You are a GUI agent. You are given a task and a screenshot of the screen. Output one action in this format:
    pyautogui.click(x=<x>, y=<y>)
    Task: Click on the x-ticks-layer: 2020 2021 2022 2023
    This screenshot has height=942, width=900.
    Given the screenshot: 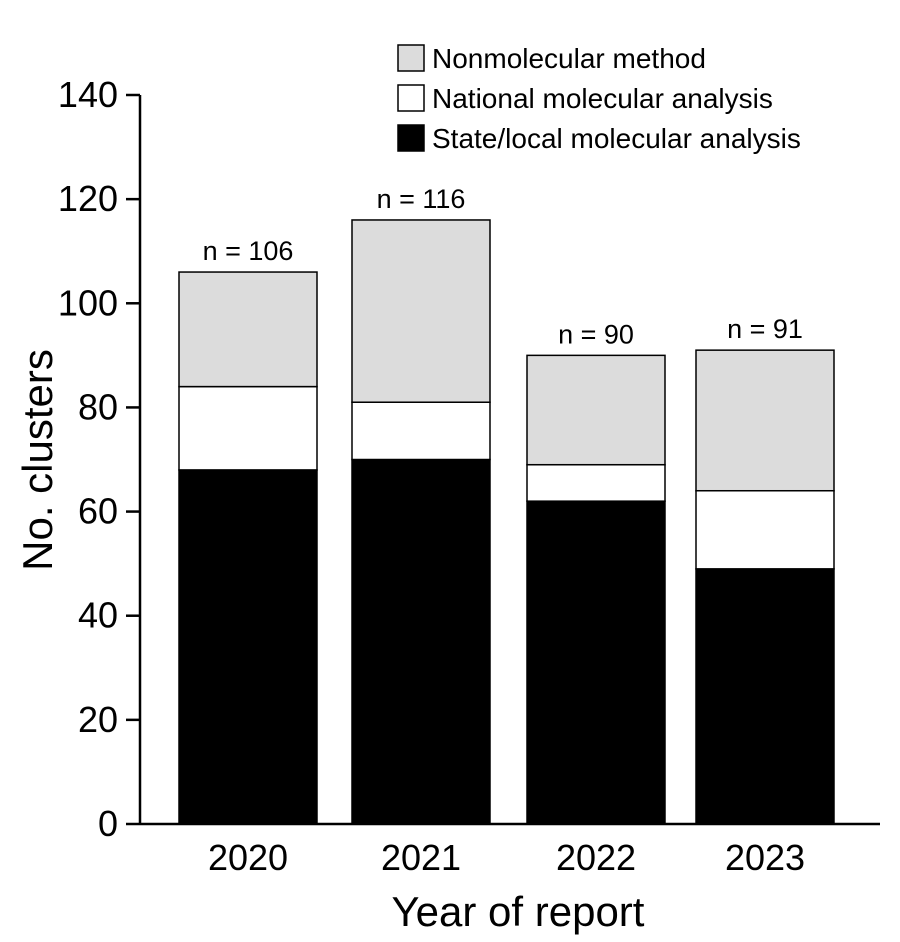 What is the action you would take?
    pyautogui.click(x=506, y=857)
    